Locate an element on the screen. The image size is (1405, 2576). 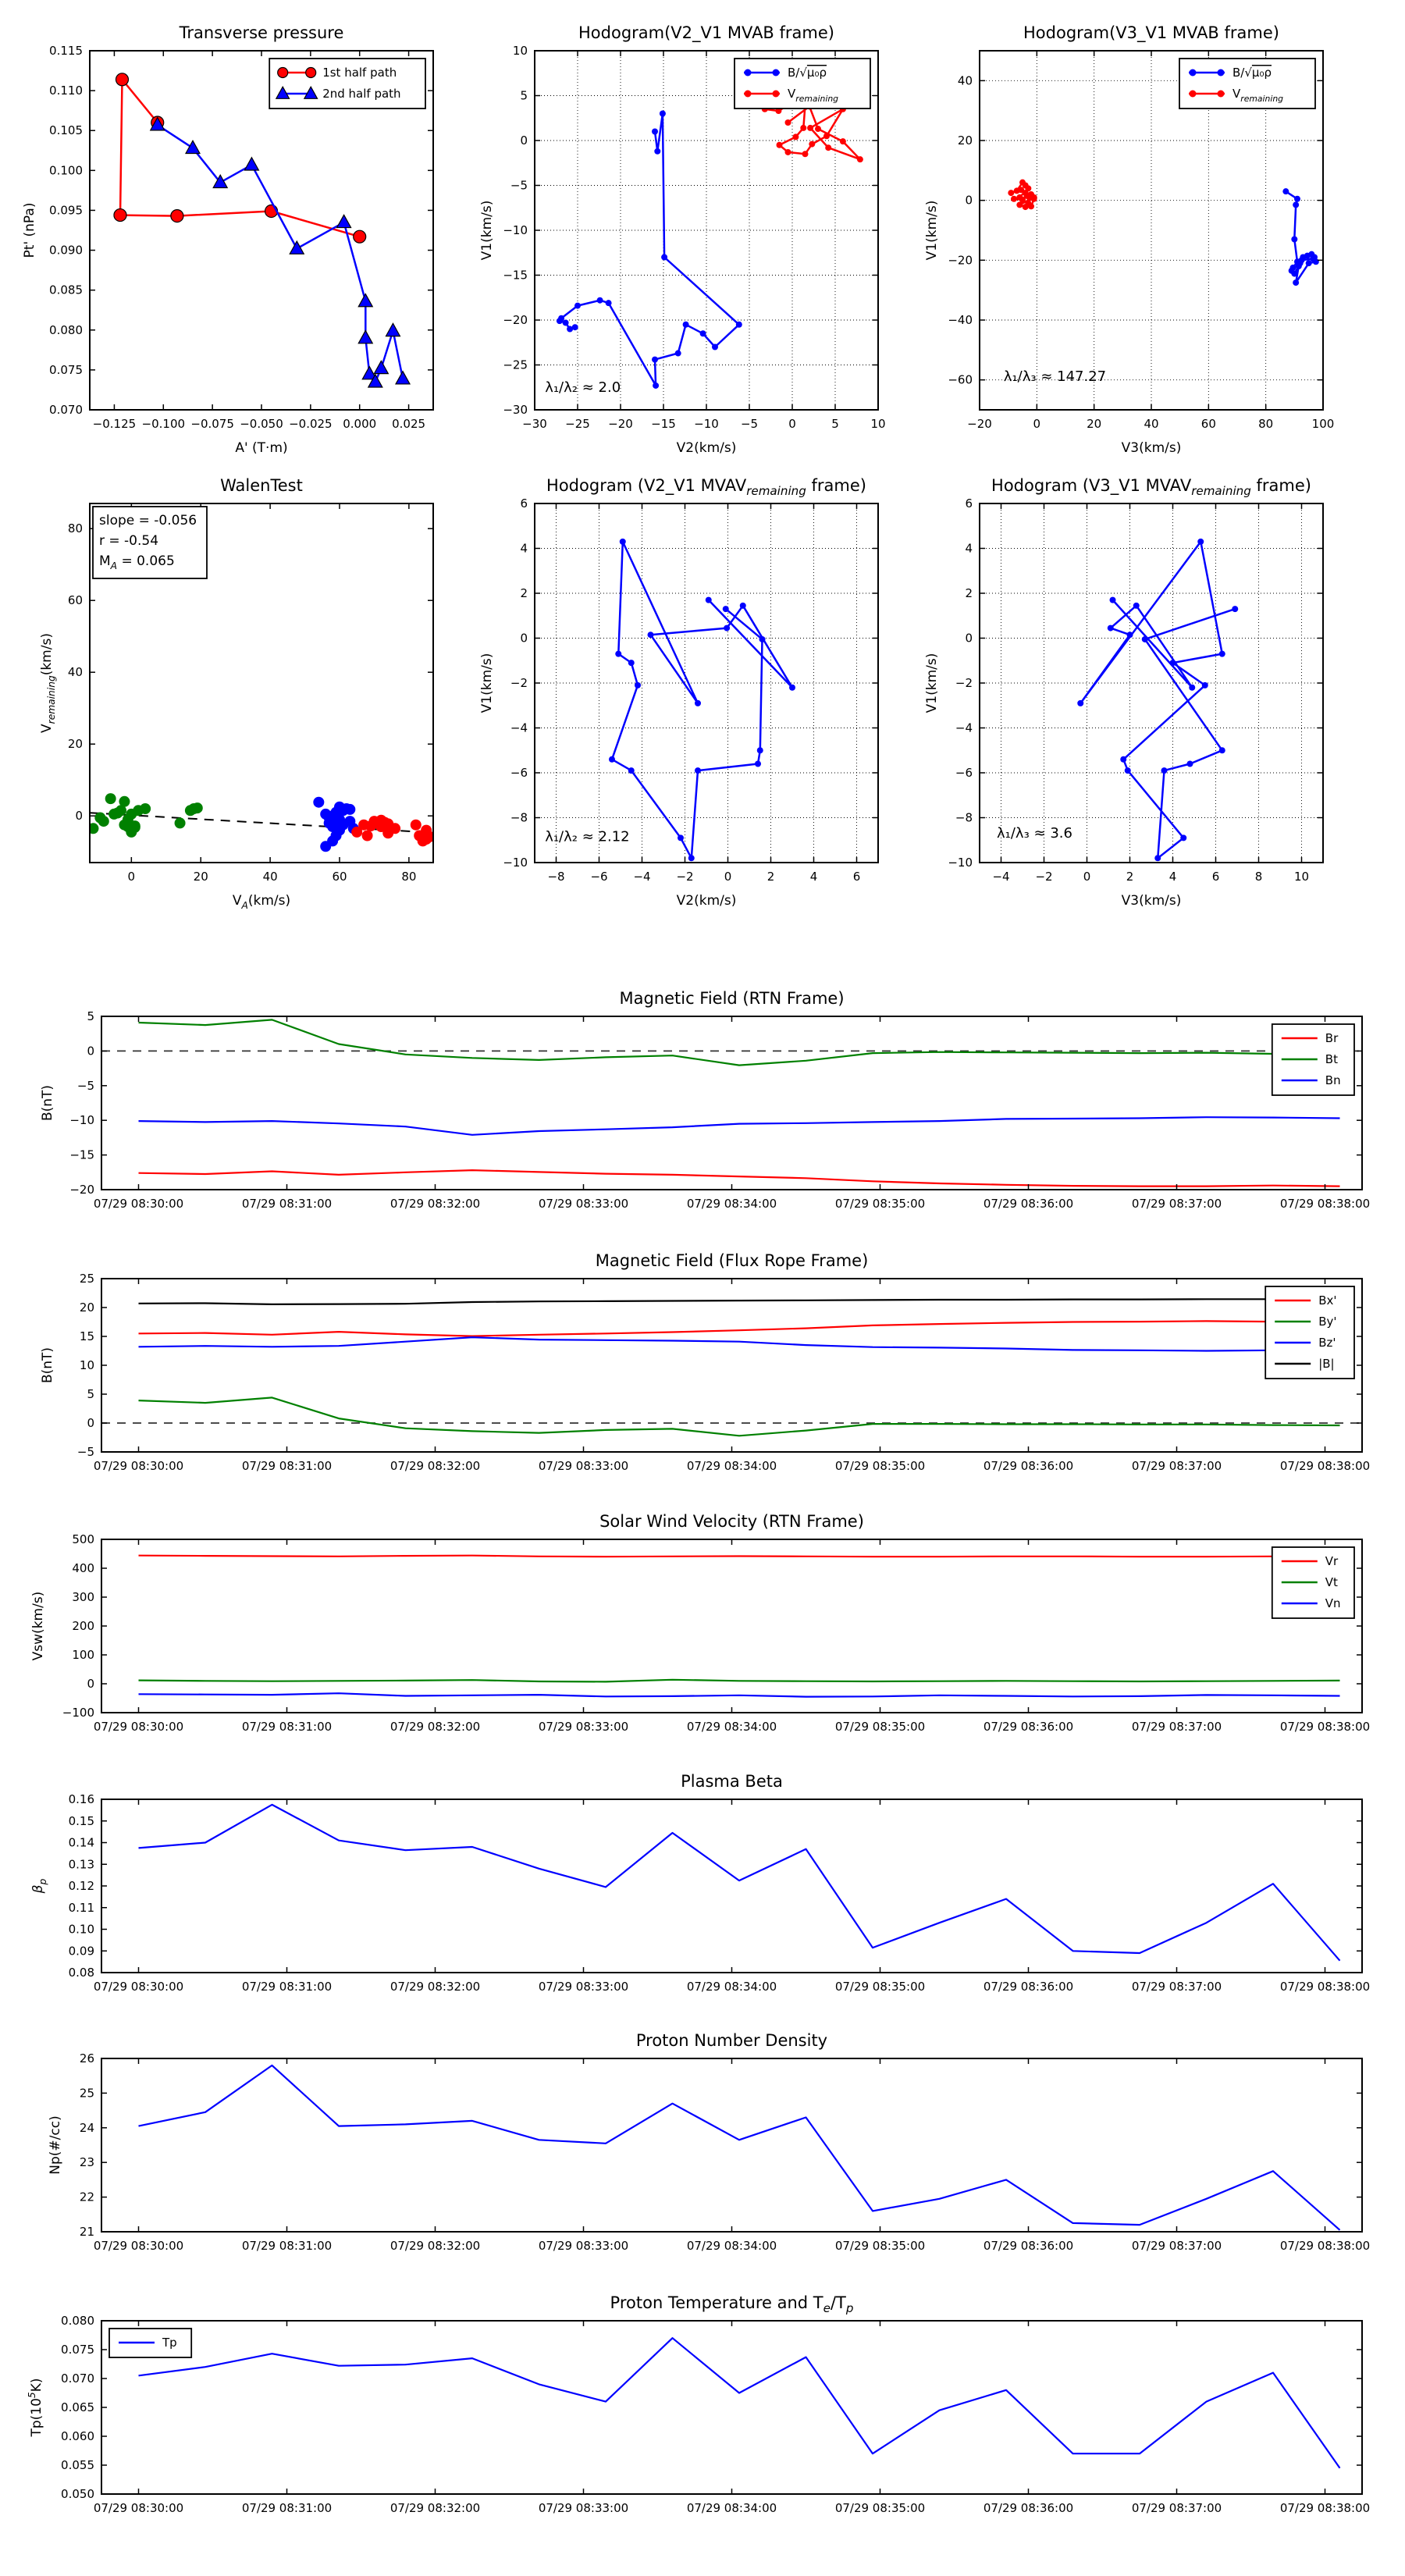
y-tick-label: 0.14 is located at coordinates (81, 1843).